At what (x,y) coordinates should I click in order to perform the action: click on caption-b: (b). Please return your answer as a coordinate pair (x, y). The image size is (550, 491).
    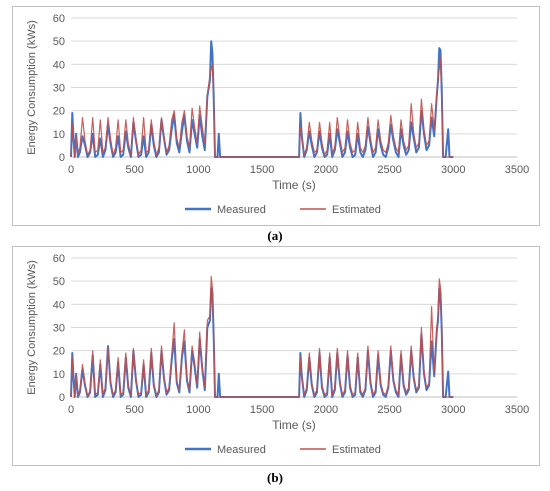
    Looking at the image, I should click on (275, 477).